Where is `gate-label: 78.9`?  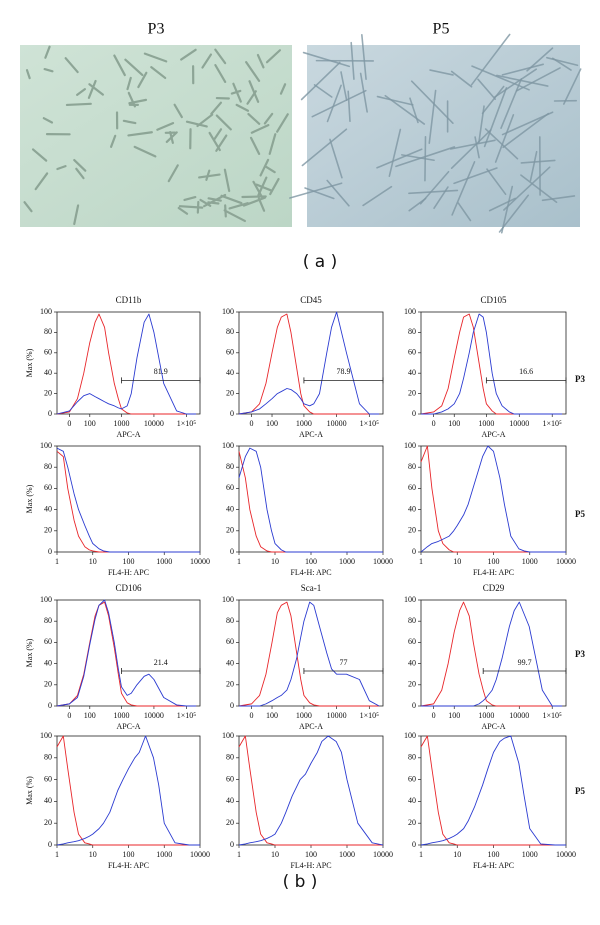 gate-label: 78.9 is located at coordinates (343, 371).